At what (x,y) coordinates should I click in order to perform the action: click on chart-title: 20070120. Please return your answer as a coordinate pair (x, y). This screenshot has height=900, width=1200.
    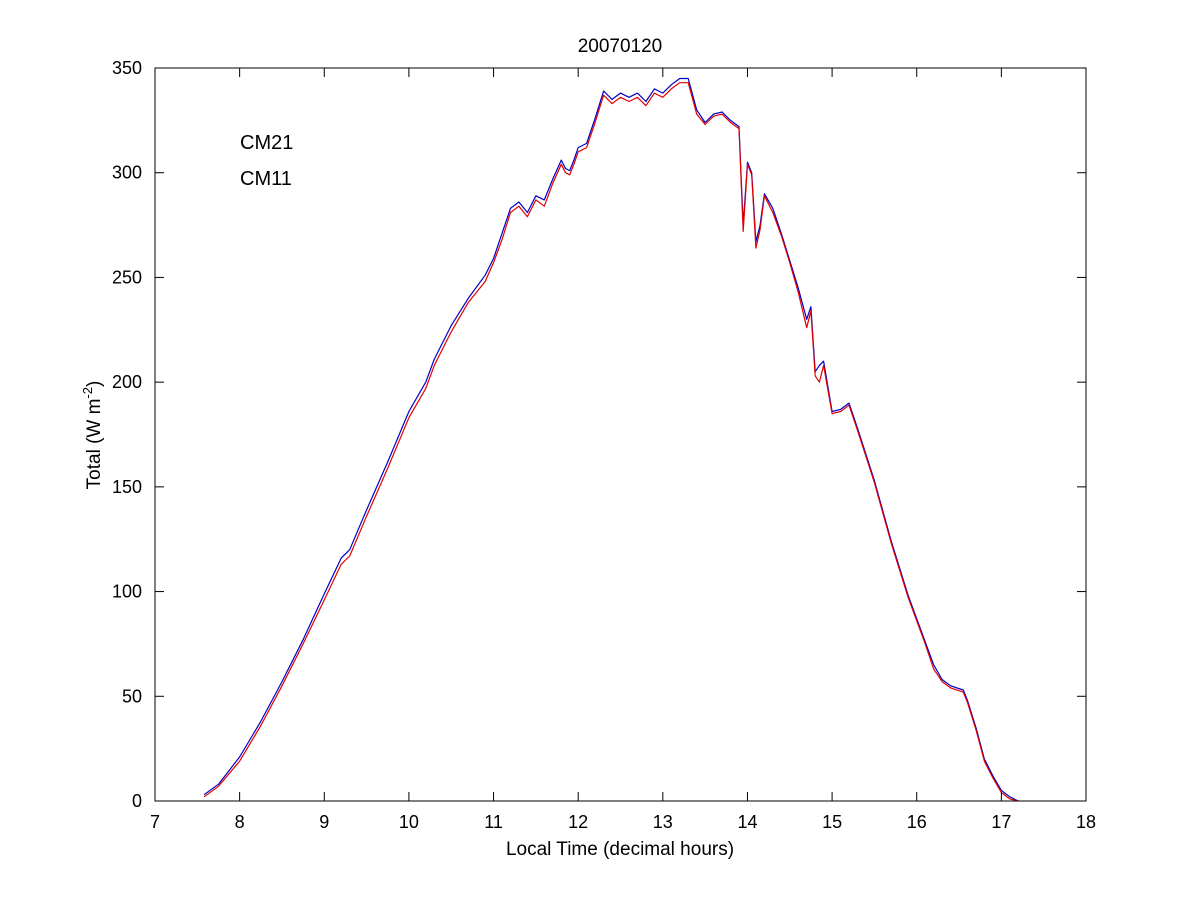
    Looking at the image, I should click on (620, 46).